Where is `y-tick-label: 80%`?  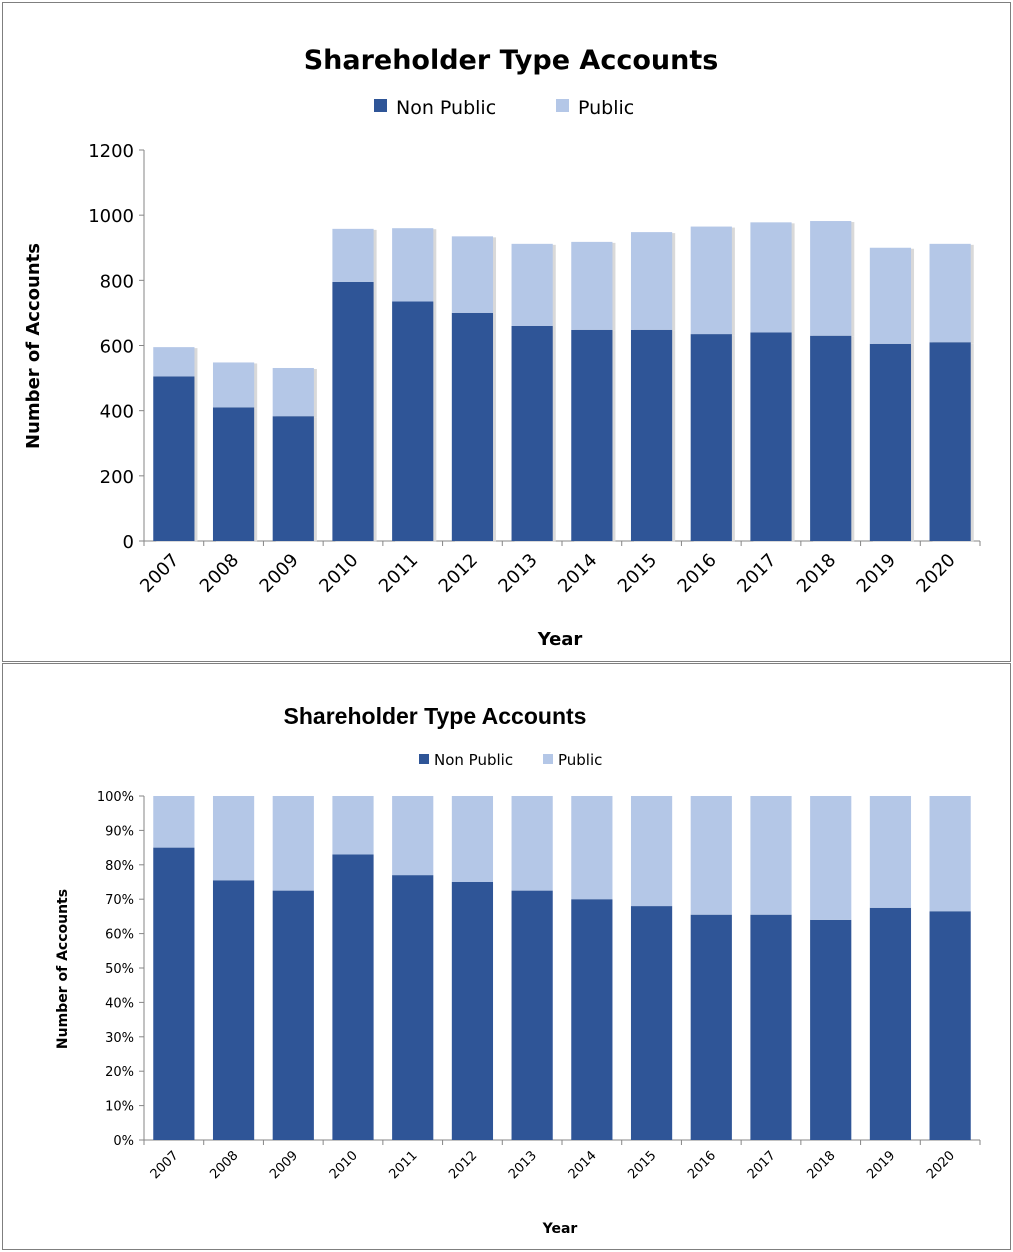
y-tick-label: 80% is located at coordinates (119, 866).